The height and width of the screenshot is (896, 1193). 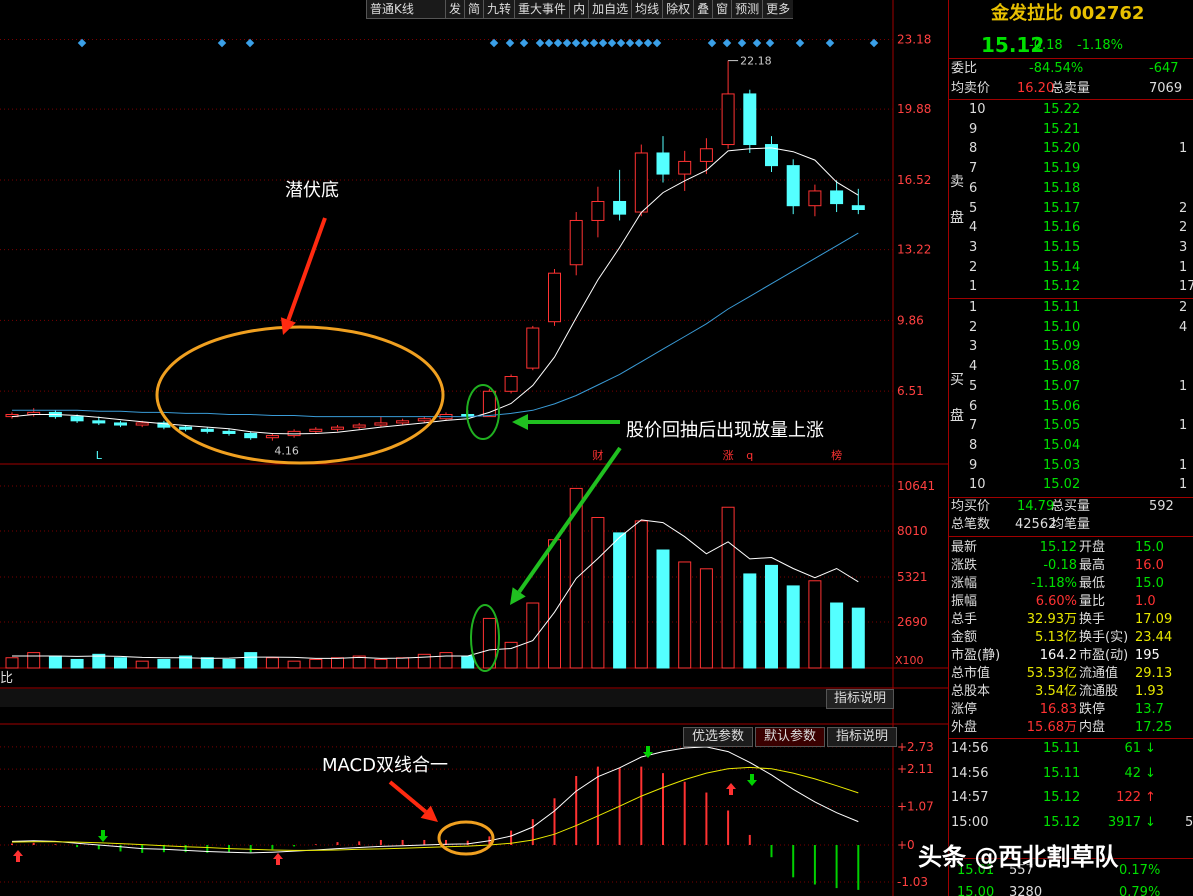 What do you see at coordinates (1062, 445) in the screenshot?
I see `price: 15.04` at bounding box center [1062, 445].